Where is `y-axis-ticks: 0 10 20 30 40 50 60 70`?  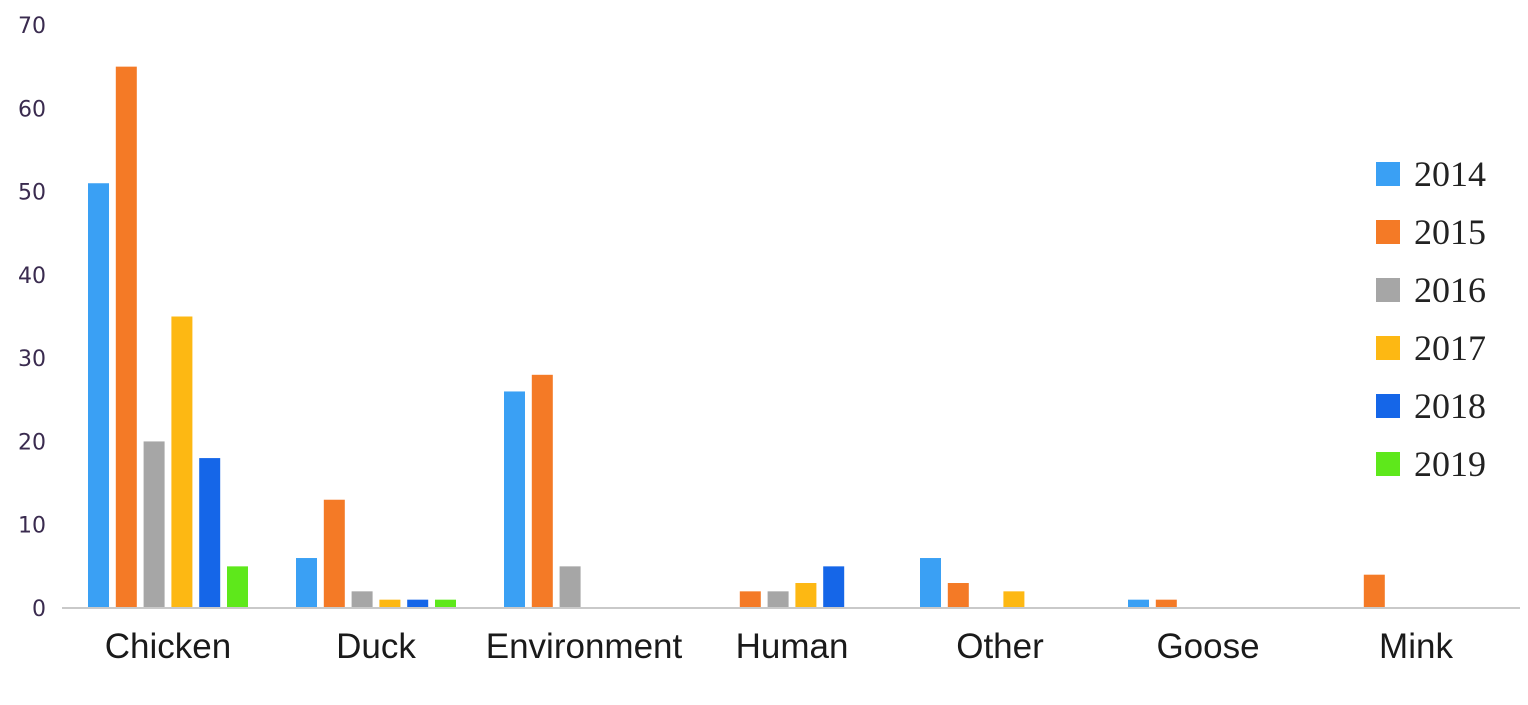
y-axis-ticks: 0 10 20 30 40 50 60 70 is located at coordinates (32, 318).